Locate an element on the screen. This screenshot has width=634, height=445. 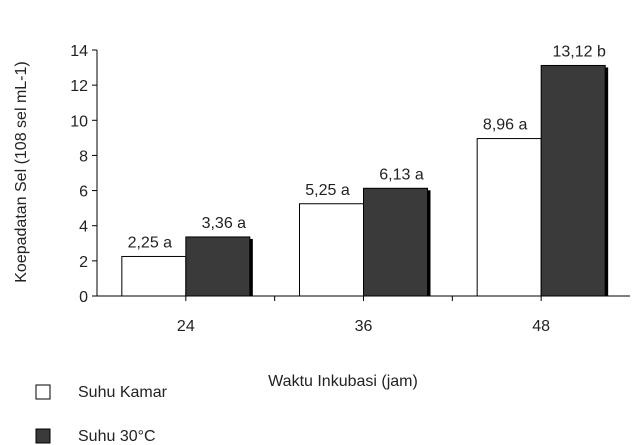
x-tick-label: 24 is located at coordinates (186, 326).